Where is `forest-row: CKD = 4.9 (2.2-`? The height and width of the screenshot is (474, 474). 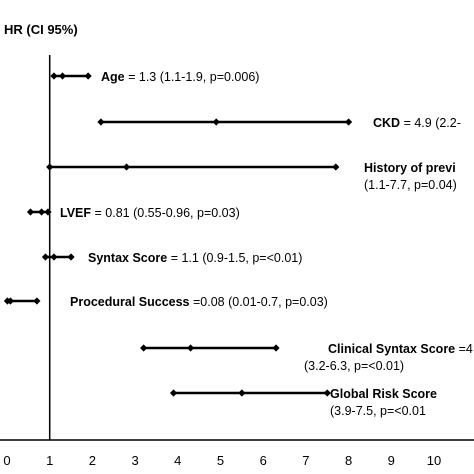
forest-row: CKD = 4.9 (2.2- is located at coordinates (279, 123).